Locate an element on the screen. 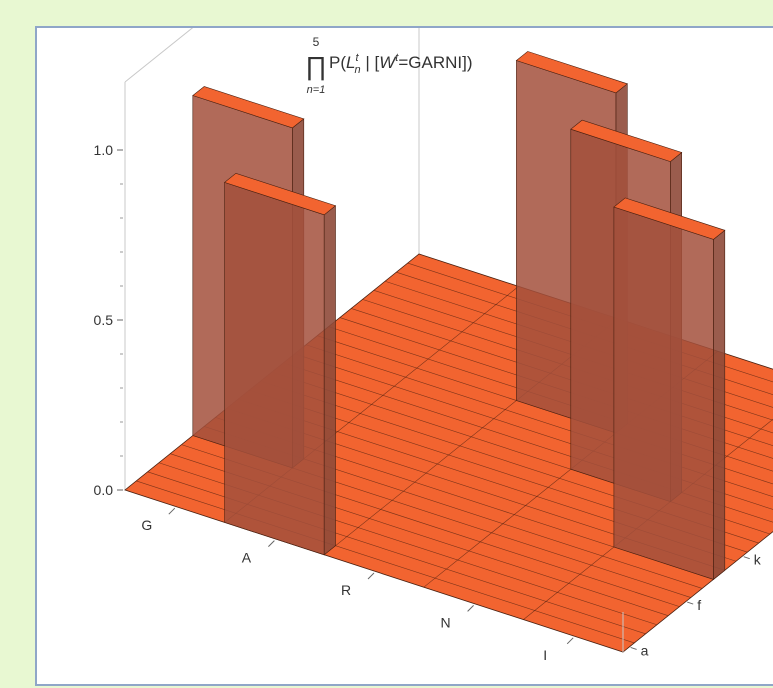 Image resolution: width=773 pixels, height=688 pixels. title-rest: =GARNI]) is located at coordinates (435, 62).